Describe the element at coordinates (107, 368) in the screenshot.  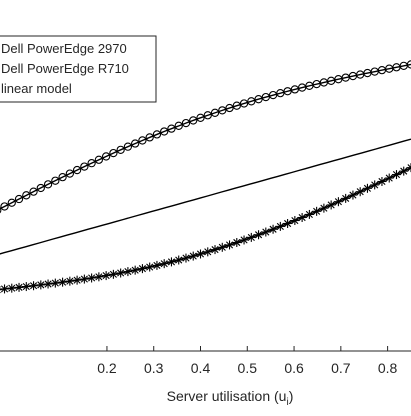
I see `x-tick-label: 0.2` at that location.